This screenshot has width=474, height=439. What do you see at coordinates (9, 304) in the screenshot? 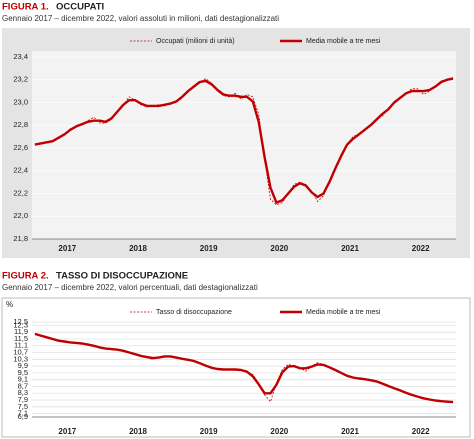
I see `y-axis-label: %` at bounding box center [9, 304].